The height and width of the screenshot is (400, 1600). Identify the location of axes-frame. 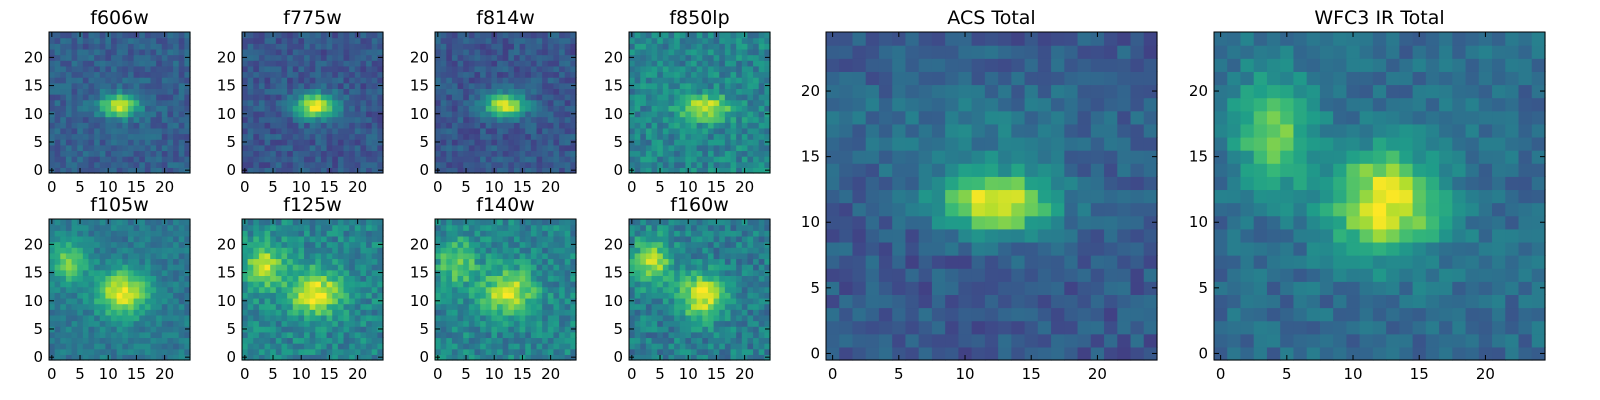
(119, 102).